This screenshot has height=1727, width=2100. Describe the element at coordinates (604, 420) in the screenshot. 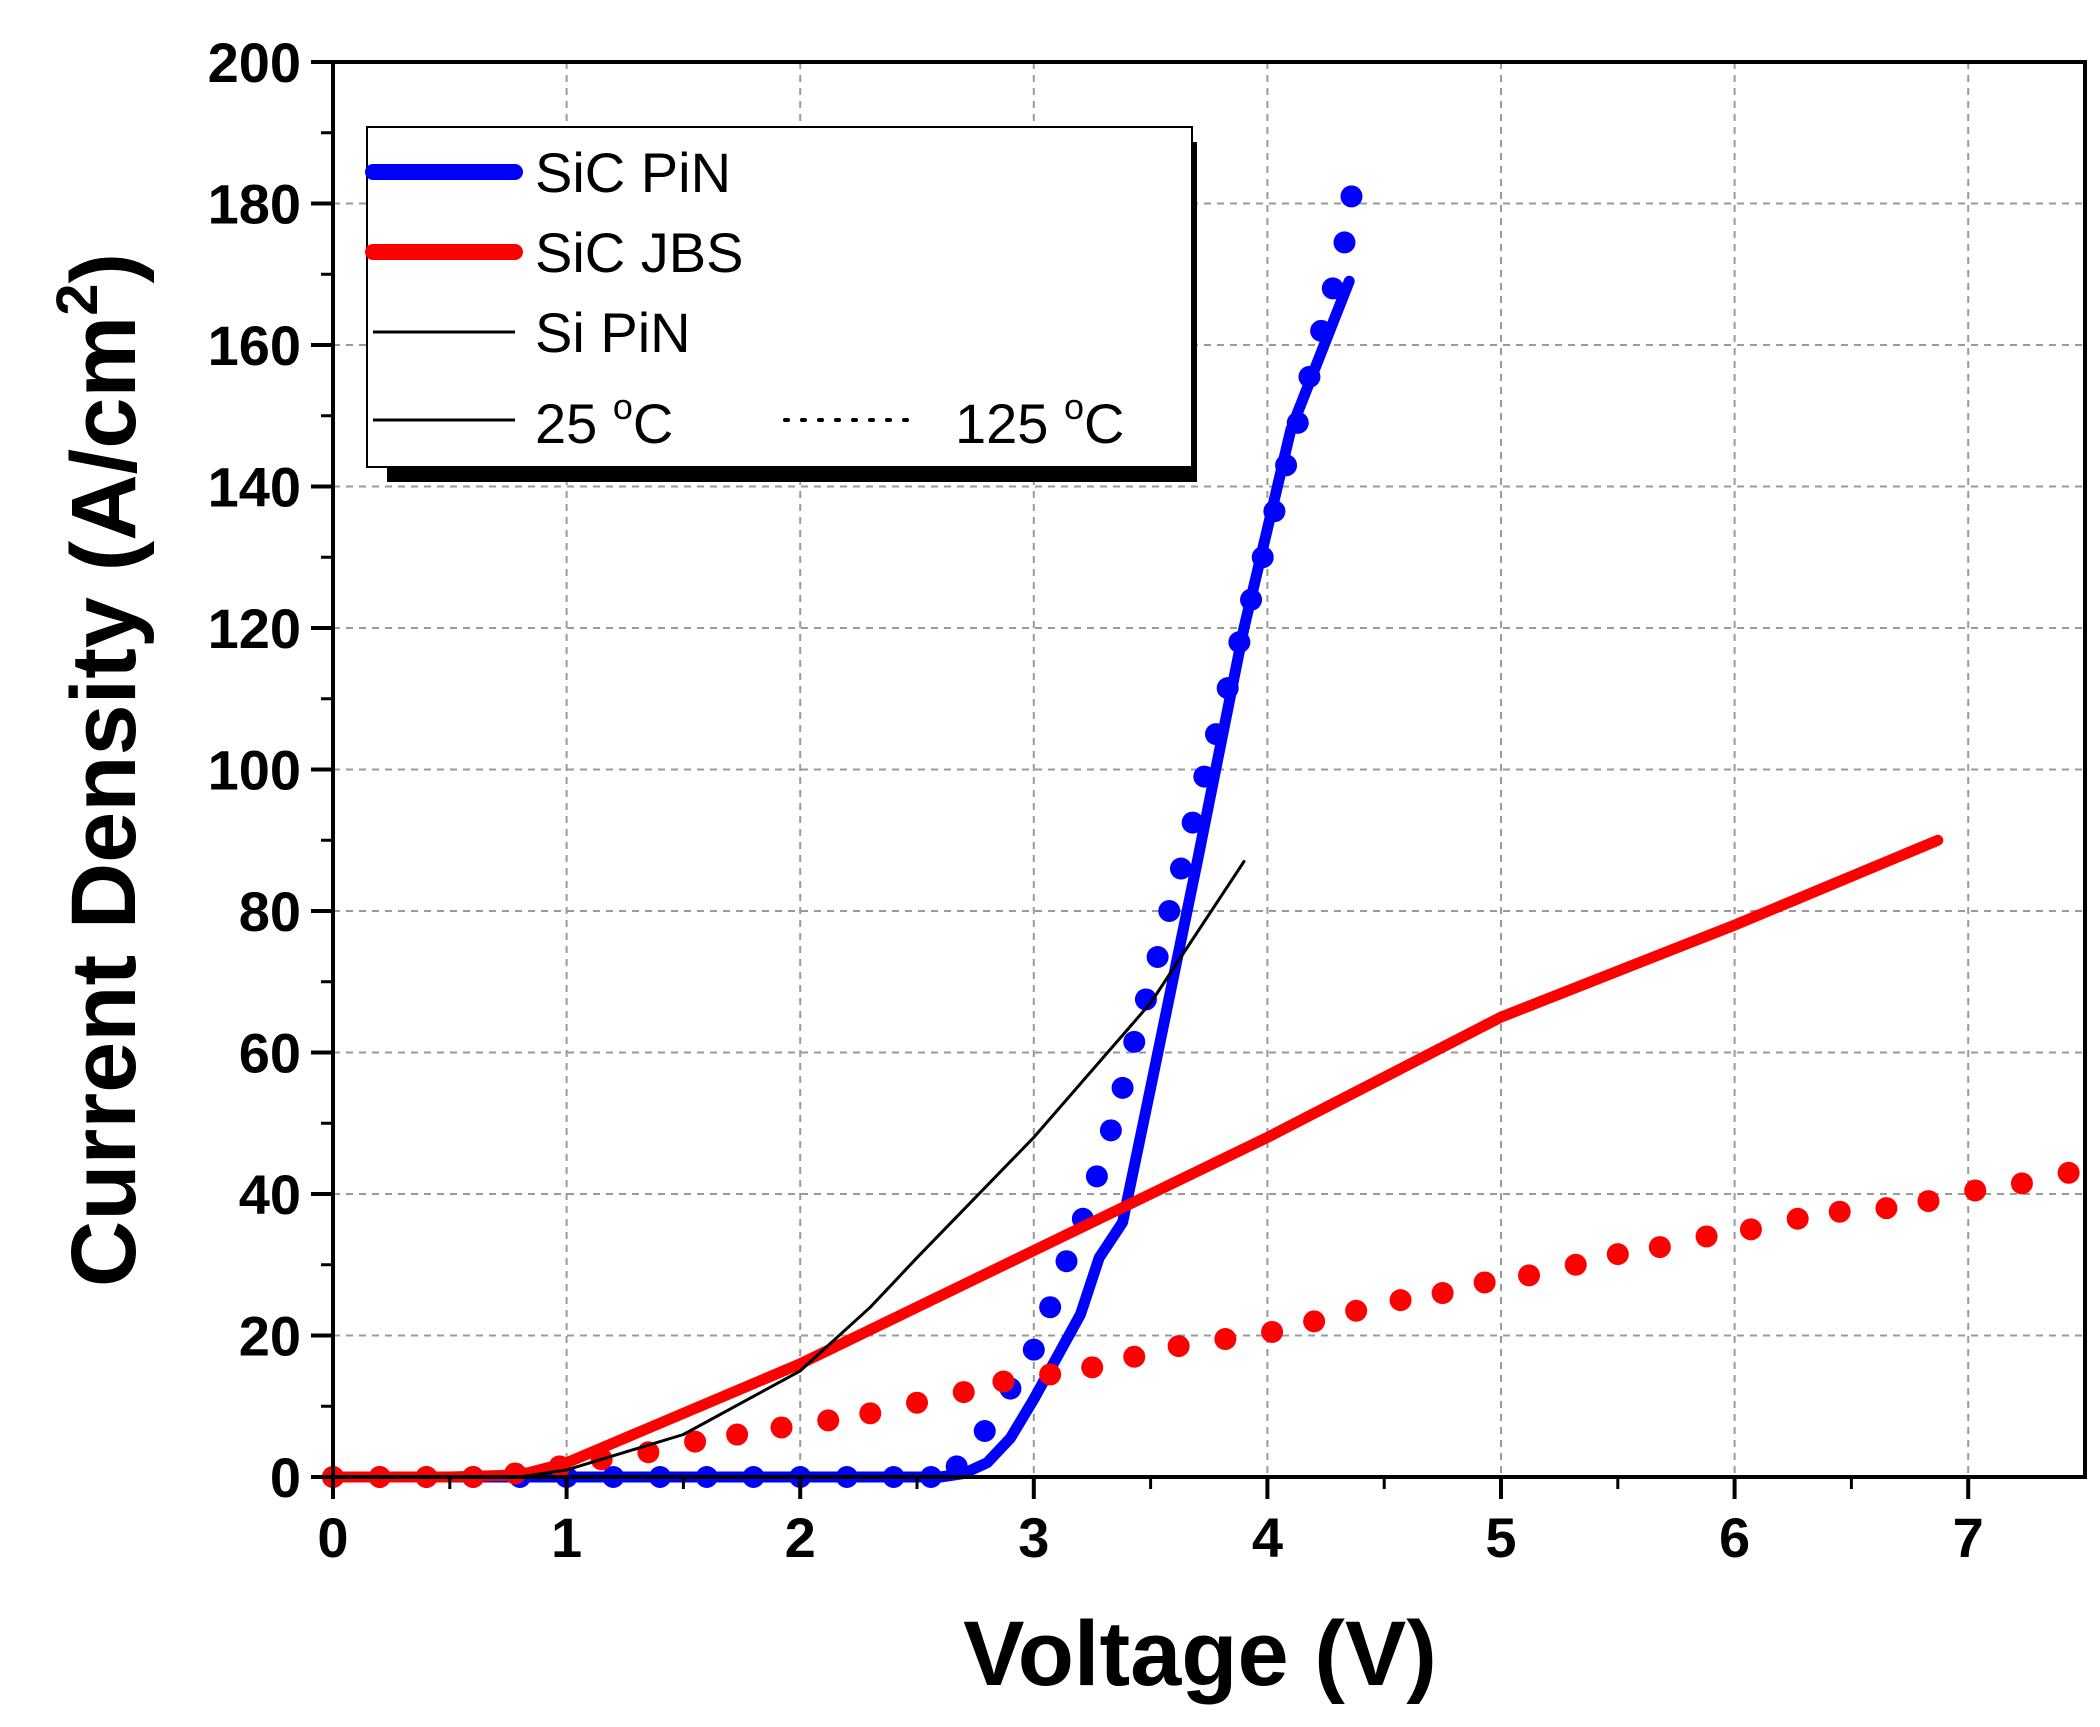

I see `legend-label-25c: 25 oC` at that location.